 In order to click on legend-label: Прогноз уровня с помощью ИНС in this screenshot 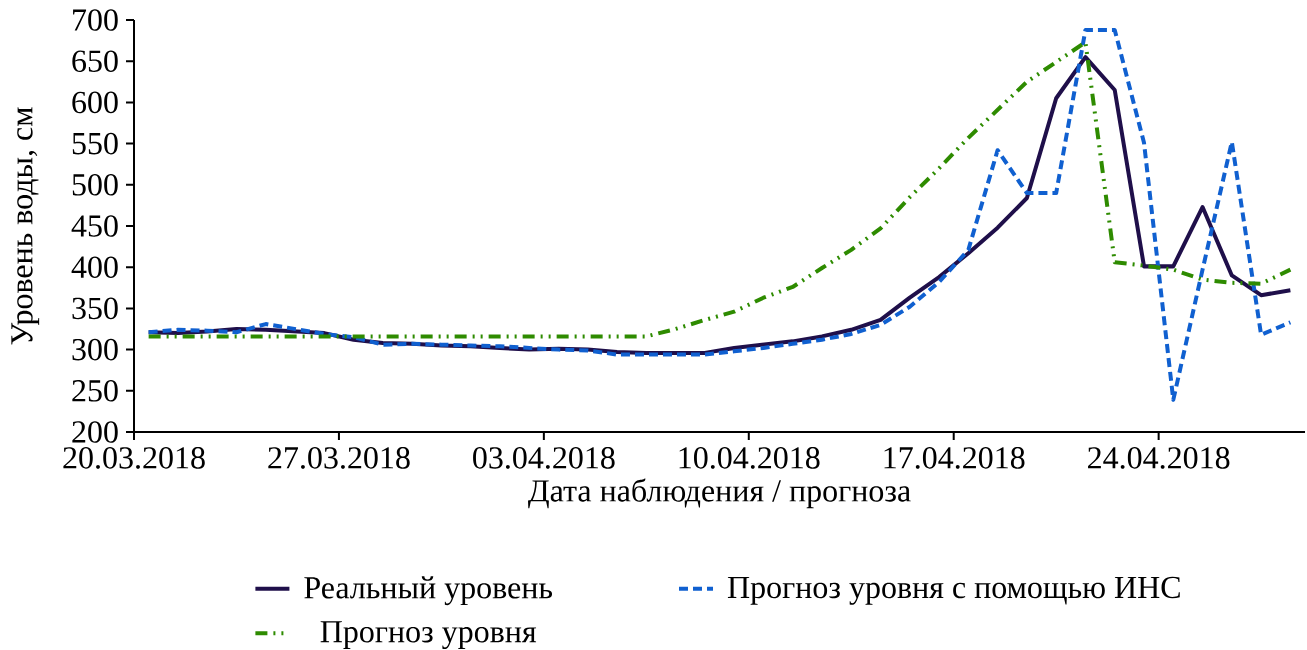, I will do `click(953, 590)`.